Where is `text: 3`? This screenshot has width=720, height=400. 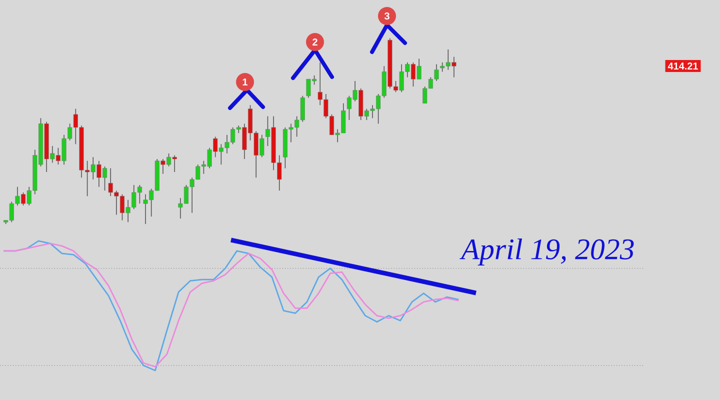 text: 3 is located at coordinates (387, 16).